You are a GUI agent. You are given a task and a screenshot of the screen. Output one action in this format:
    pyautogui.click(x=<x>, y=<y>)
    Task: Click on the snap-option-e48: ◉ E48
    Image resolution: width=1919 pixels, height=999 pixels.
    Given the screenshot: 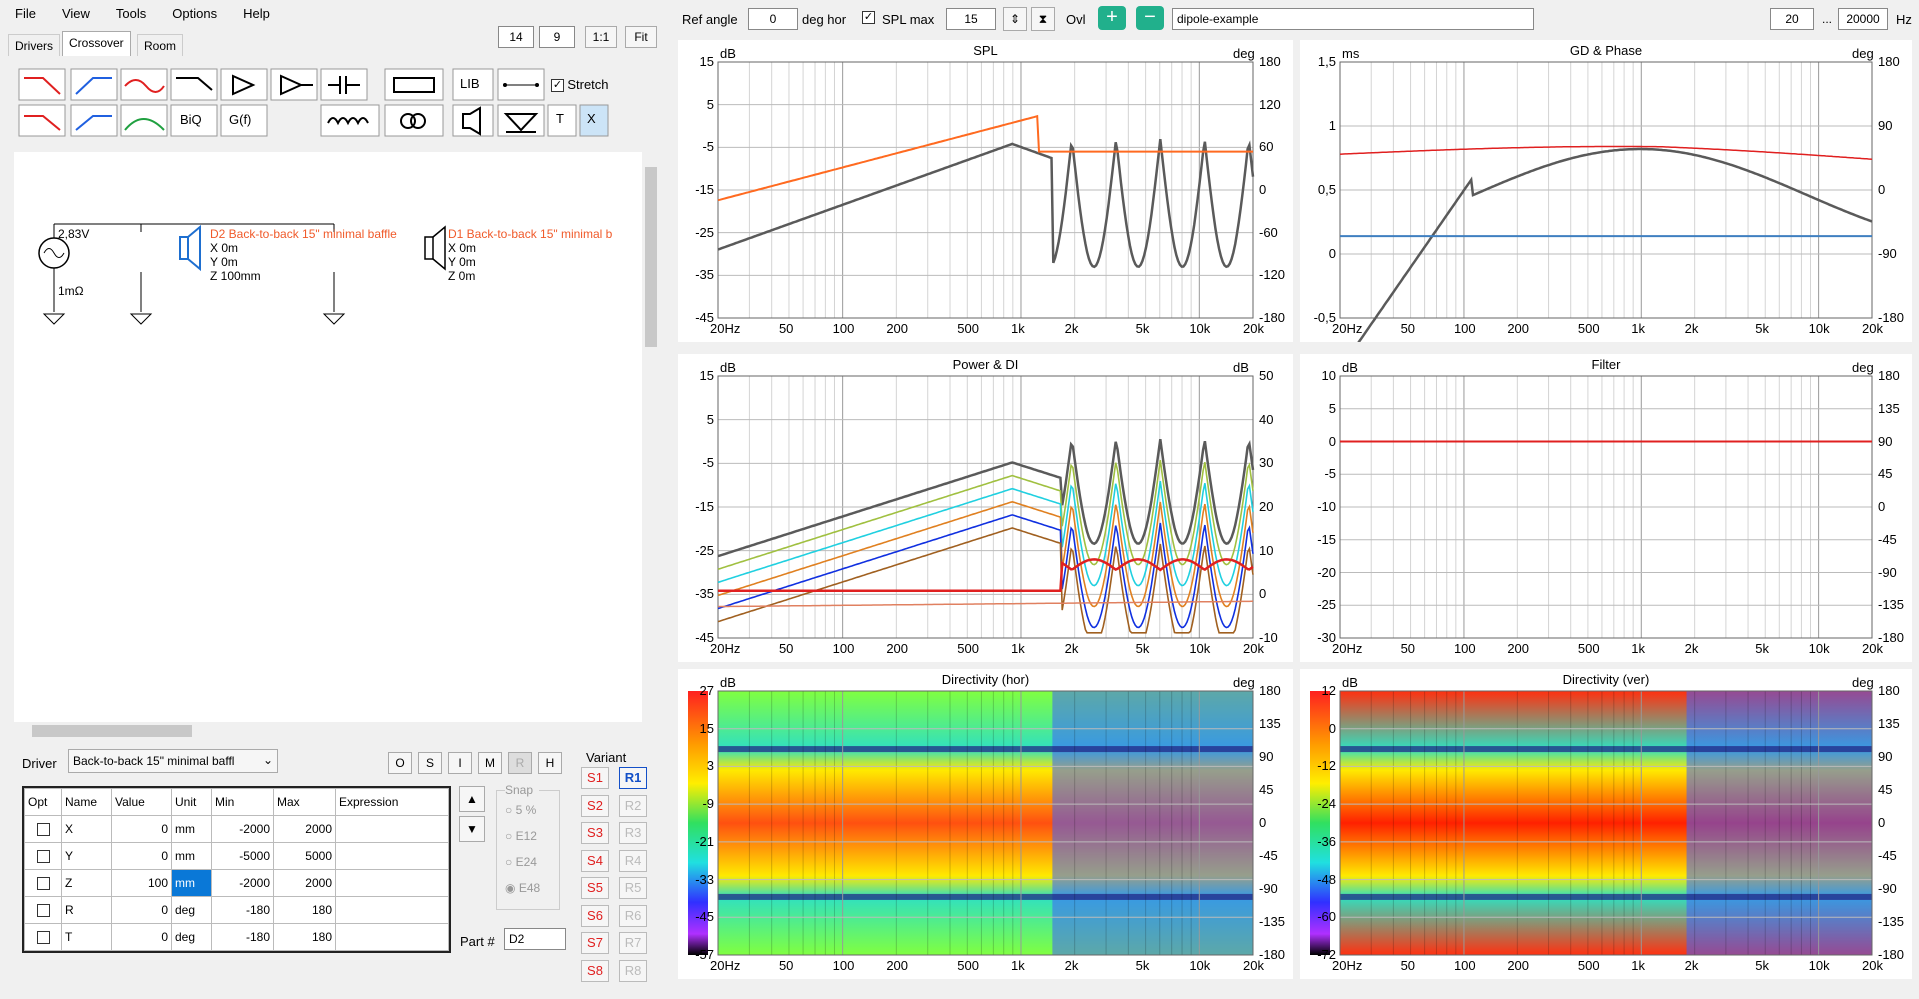 What is the action you would take?
    pyautogui.click(x=523, y=888)
    